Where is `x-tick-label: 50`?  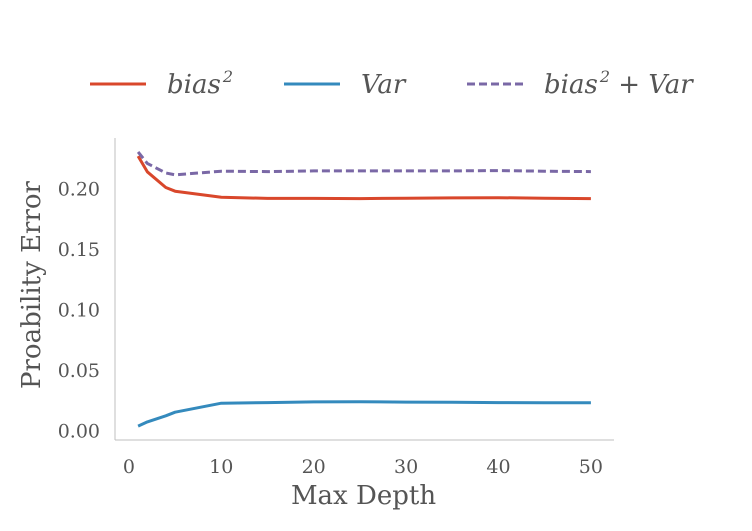 x-tick-label: 50 is located at coordinates (591, 467).